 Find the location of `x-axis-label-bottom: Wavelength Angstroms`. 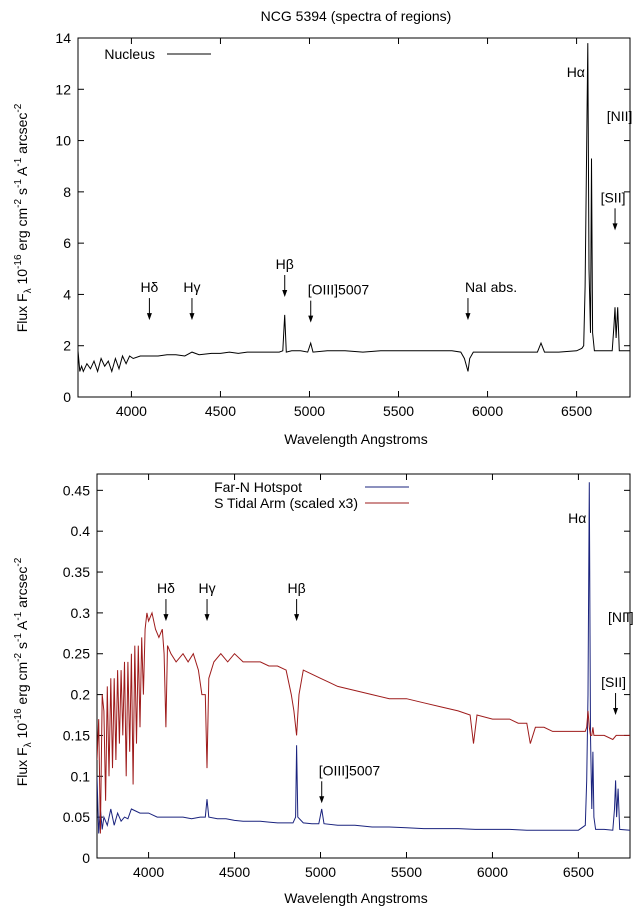

x-axis-label-bottom: Wavelength Angstroms is located at coordinates (355, 898).